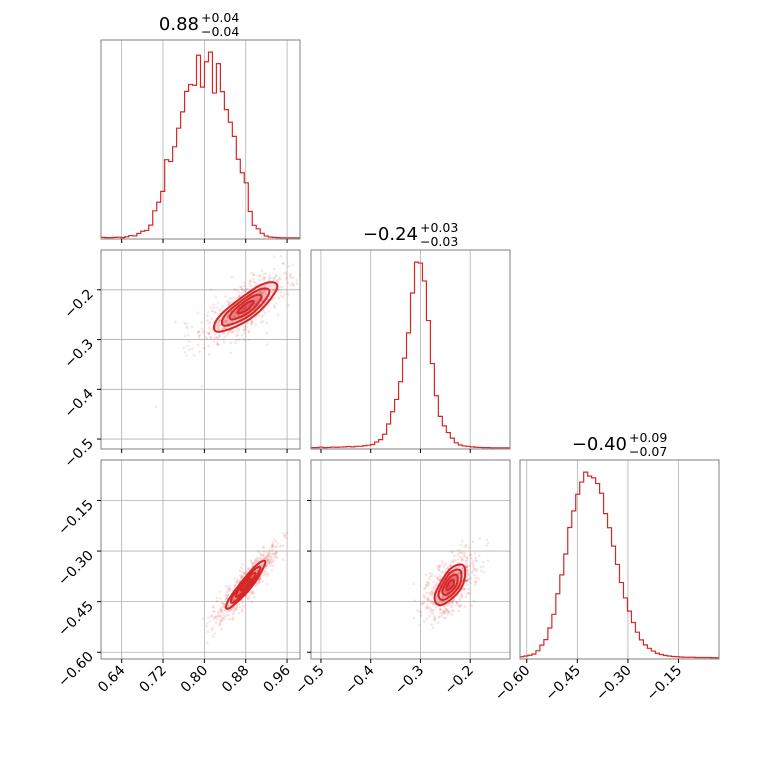 Image resolution: width=760 pixels, height=760 pixels. I want to click on axes-frame, so click(200, 559).